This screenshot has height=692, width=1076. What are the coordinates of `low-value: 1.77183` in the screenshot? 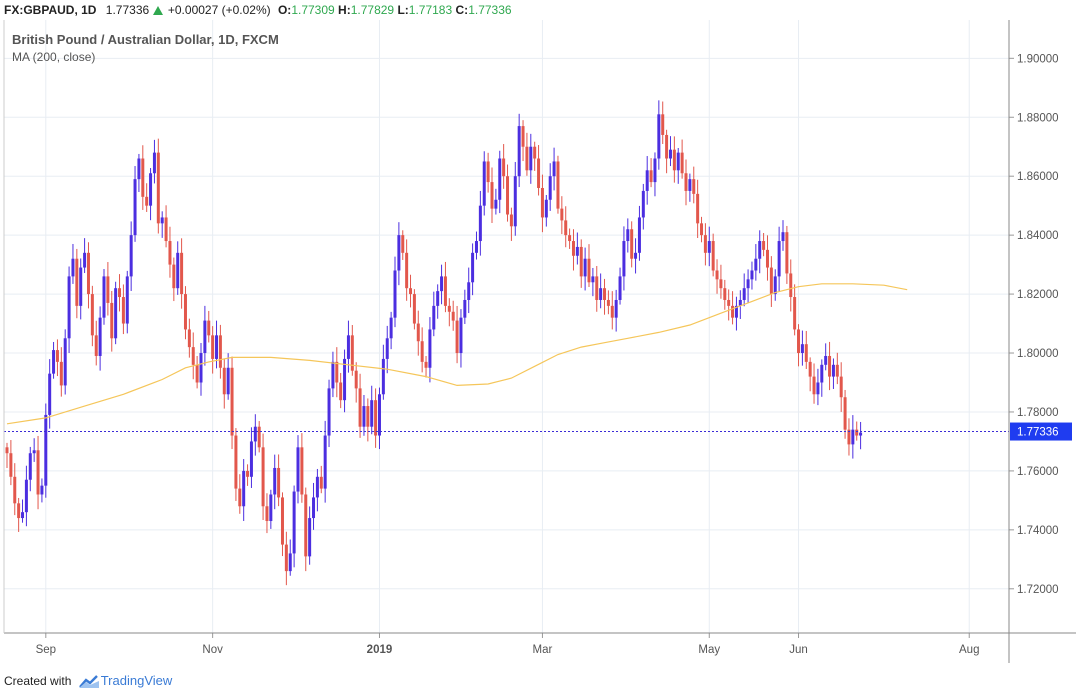 It's located at (430, 10).